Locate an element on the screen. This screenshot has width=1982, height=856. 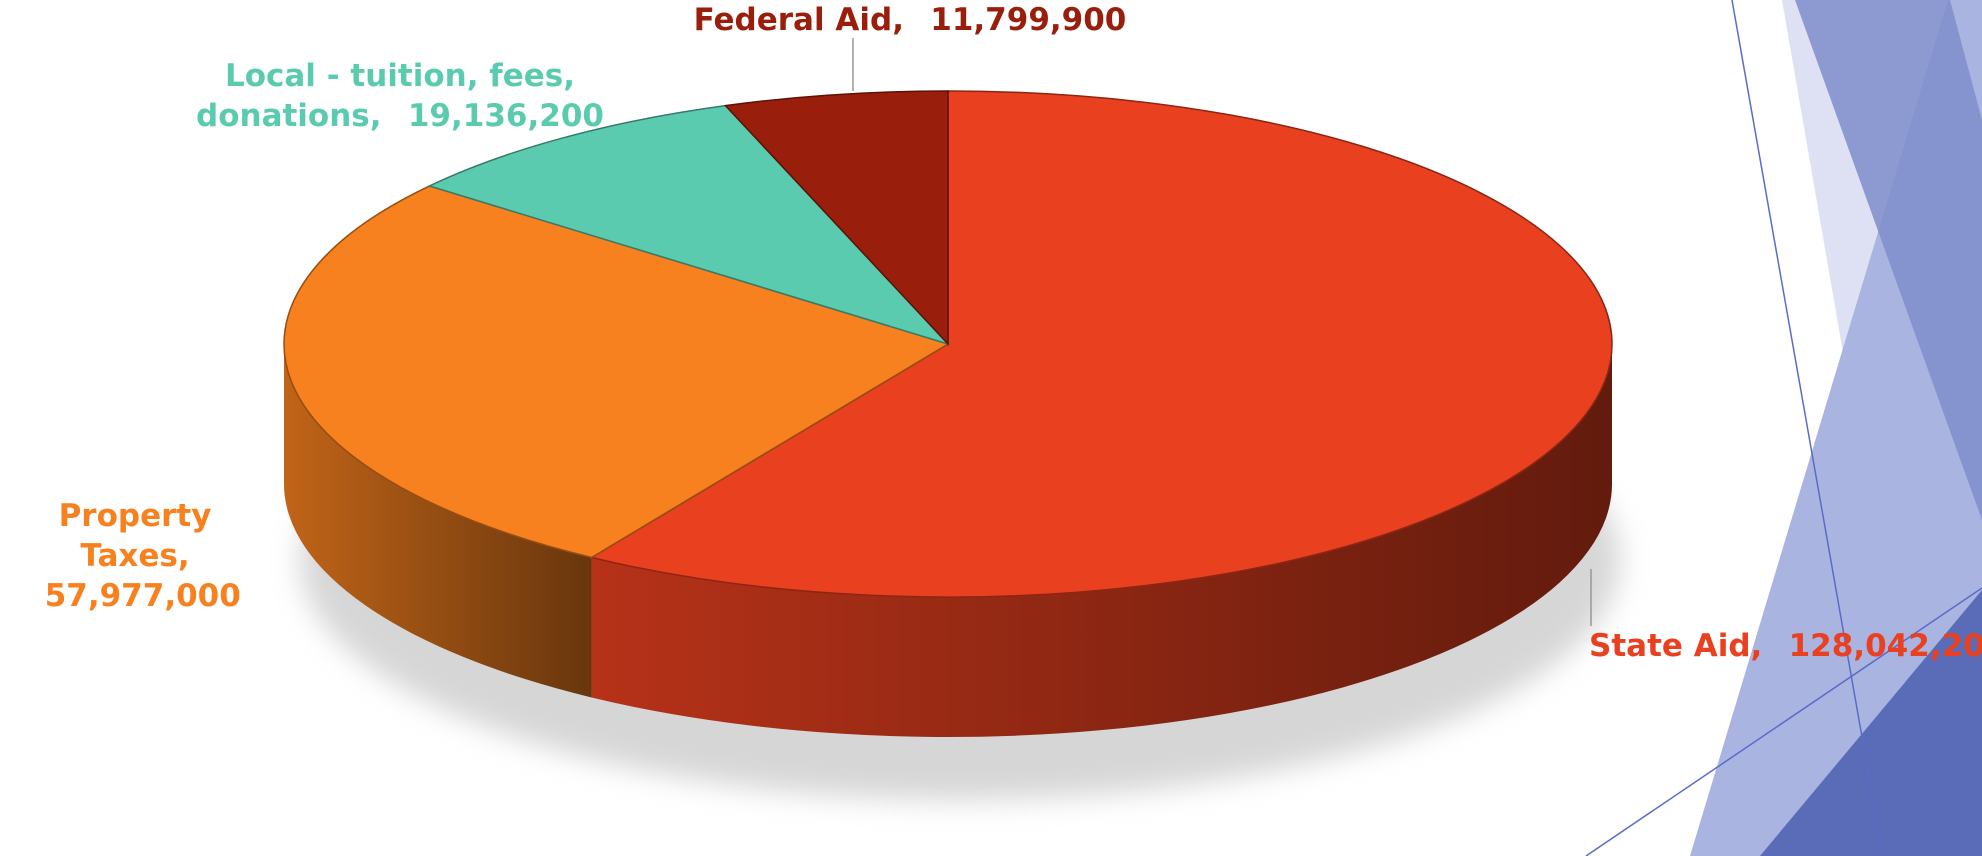
data-label: Federal Aid, 11,799,900 is located at coordinates (910, 20).